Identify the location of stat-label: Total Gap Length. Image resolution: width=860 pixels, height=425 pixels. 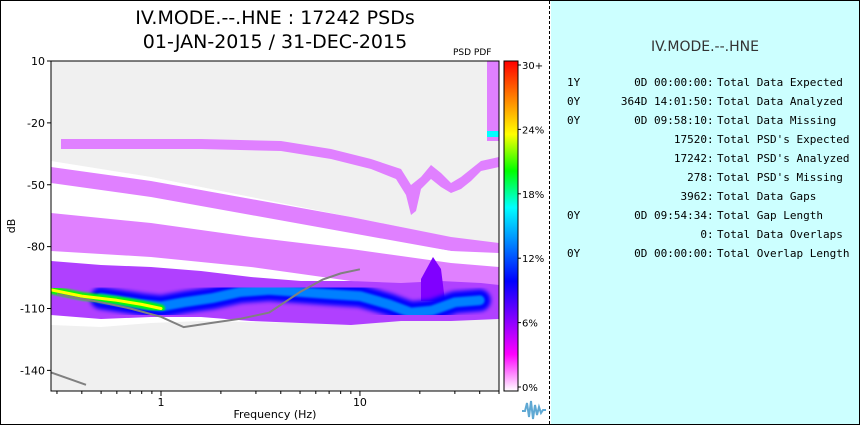
(770, 215).